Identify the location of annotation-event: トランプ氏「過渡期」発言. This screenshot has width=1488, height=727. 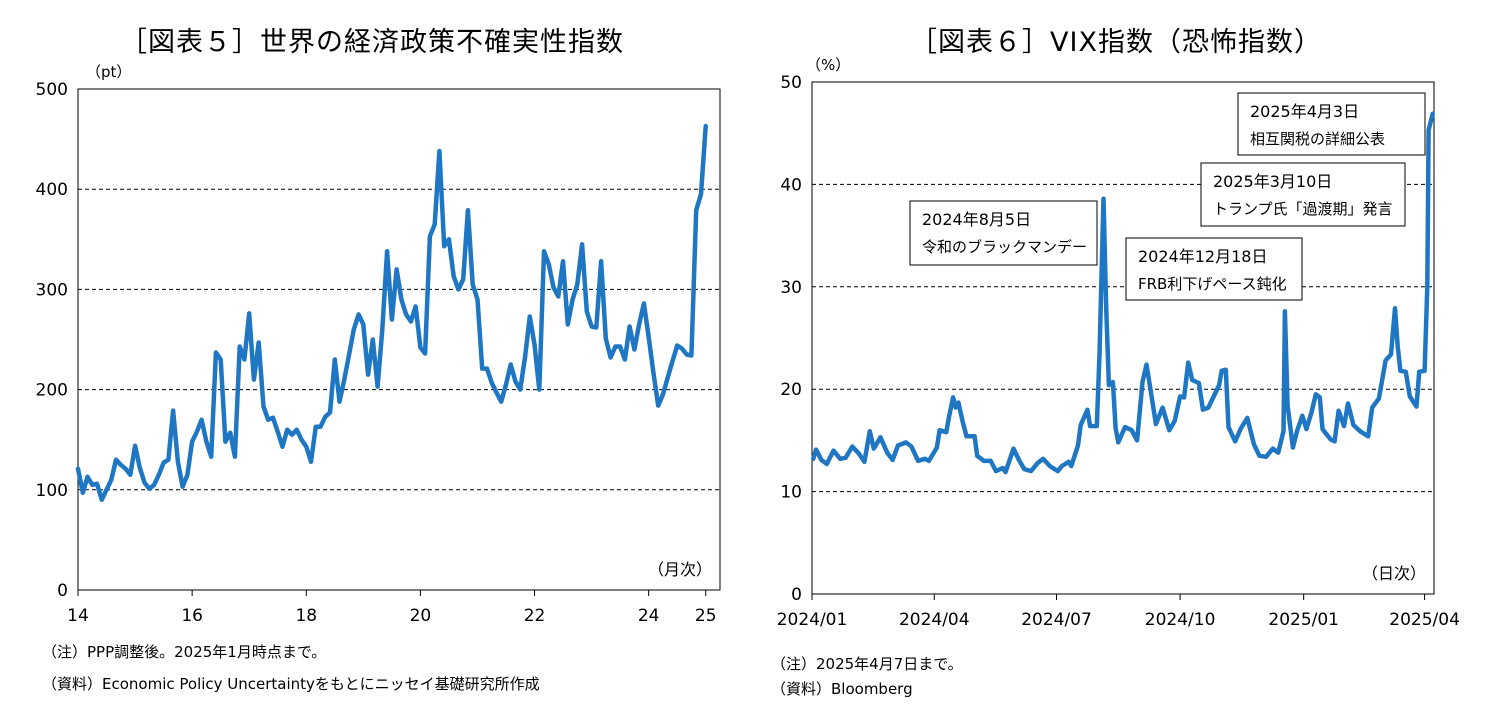
(1303, 209).